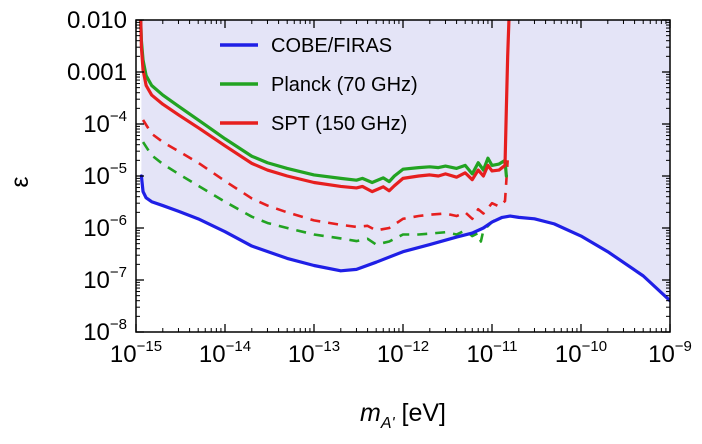 The image size is (702, 444). Describe the element at coordinates (403, 353) in the screenshot. I see `x-tick-label: 10−12` at that location.